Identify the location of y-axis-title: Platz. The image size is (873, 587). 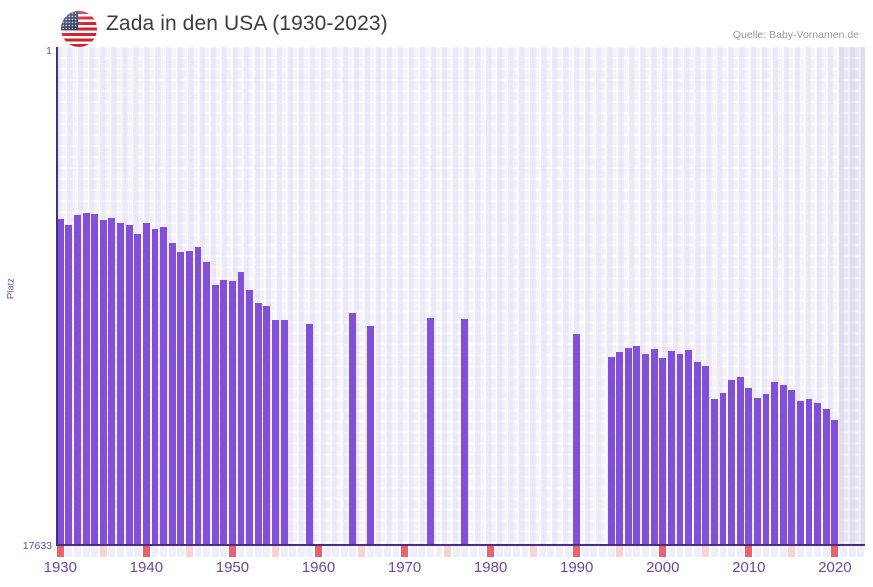
(11, 288).